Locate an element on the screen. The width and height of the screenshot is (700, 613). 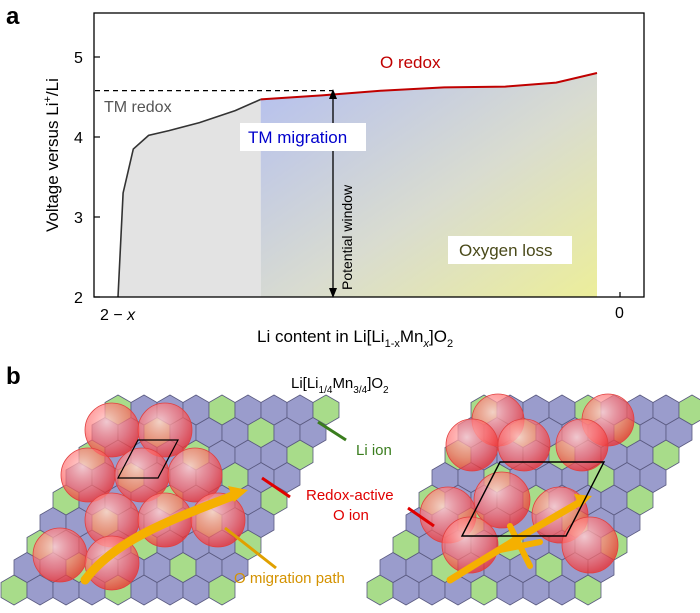
migration-arrowhead-right is located at coordinates (583, 501).